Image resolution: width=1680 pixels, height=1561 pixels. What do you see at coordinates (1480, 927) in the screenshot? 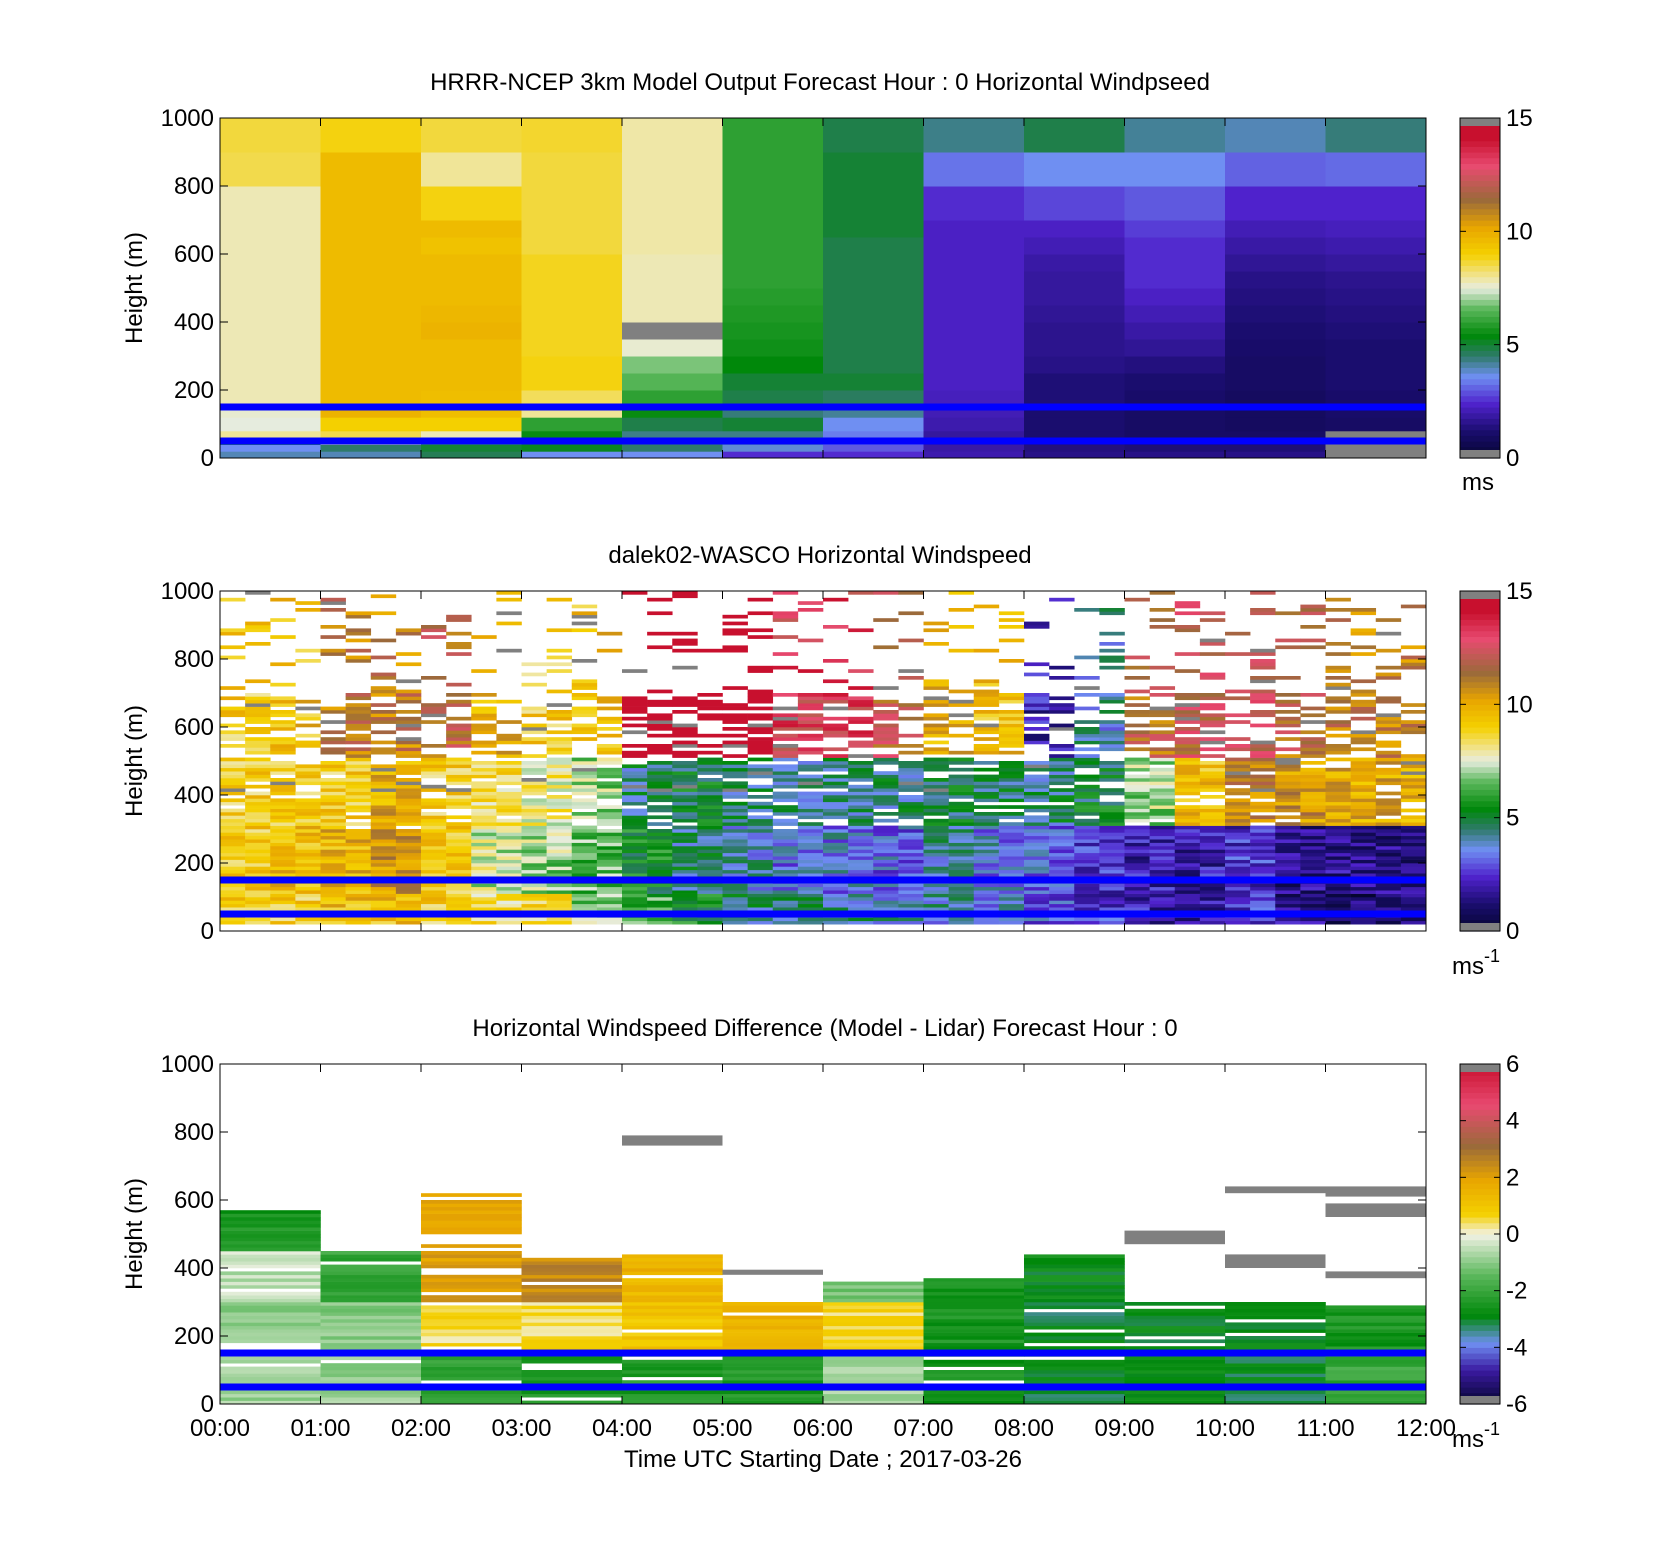
I see `colorbar-cap-bottom` at bounding box center [1480, 927].